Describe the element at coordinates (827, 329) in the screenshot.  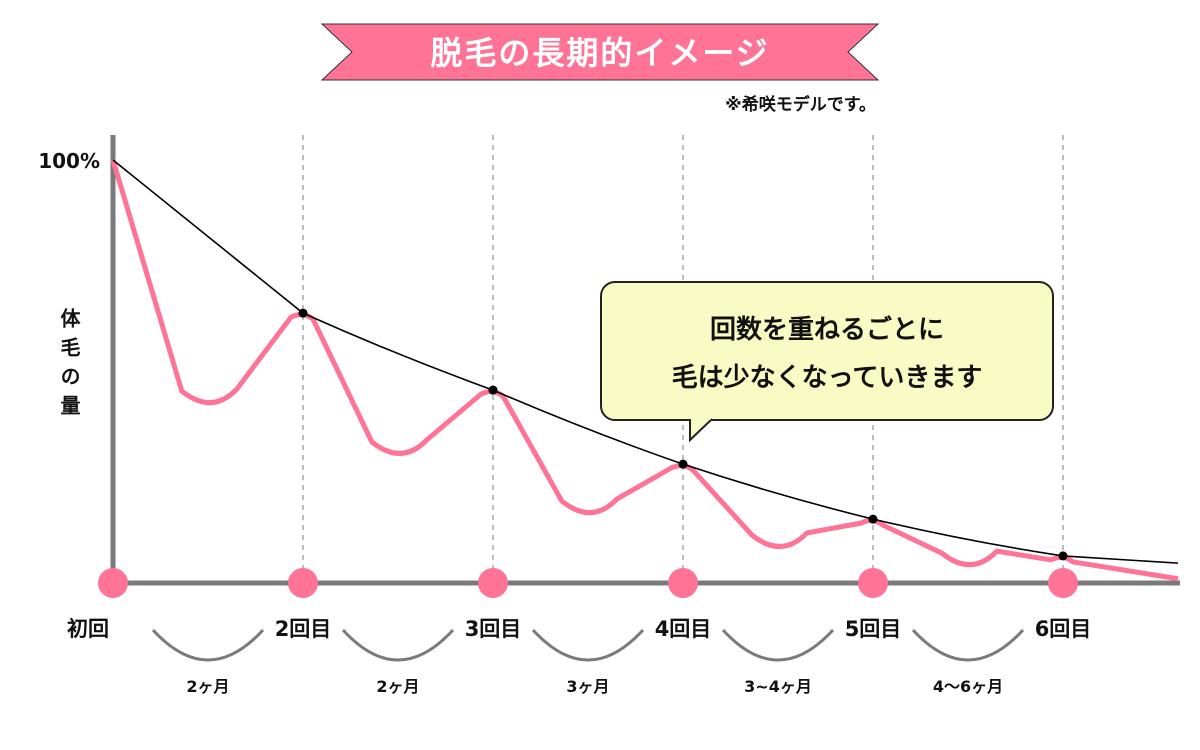
I see `callout-line1: 回数を重ねるごとに` at that location.